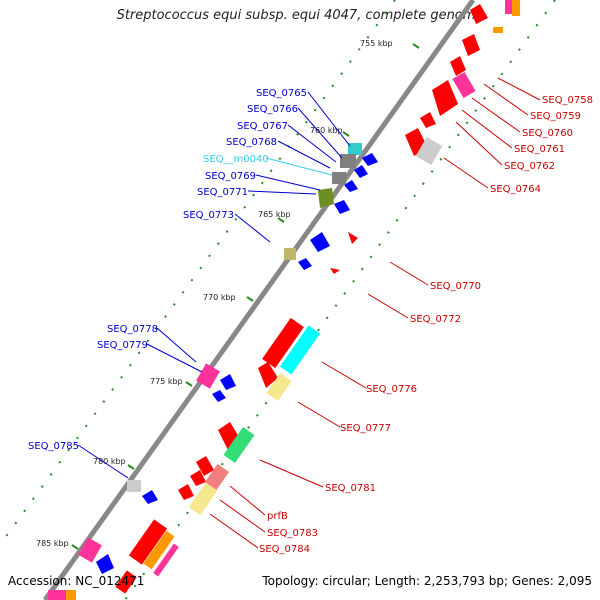  Describe the element at coordinates (132, 329) in the screenshot. I see `gene-label-seq-0778: SEQ_0778` at that location.